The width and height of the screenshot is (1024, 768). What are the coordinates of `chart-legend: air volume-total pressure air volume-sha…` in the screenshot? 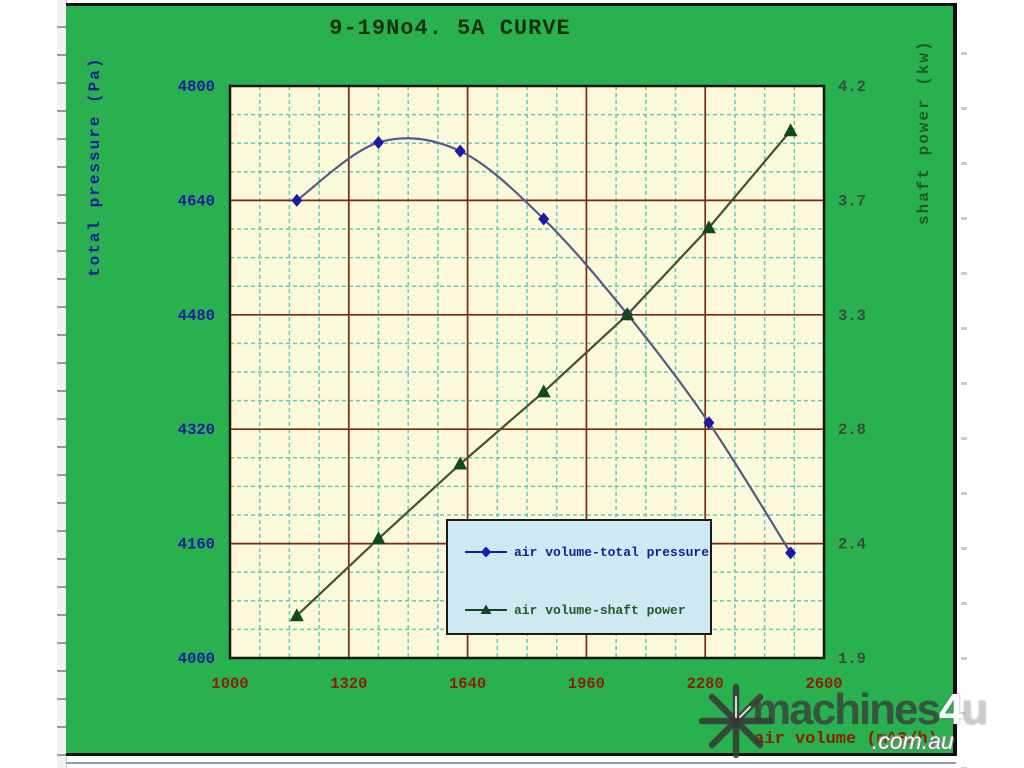 It's located at (579, 577).